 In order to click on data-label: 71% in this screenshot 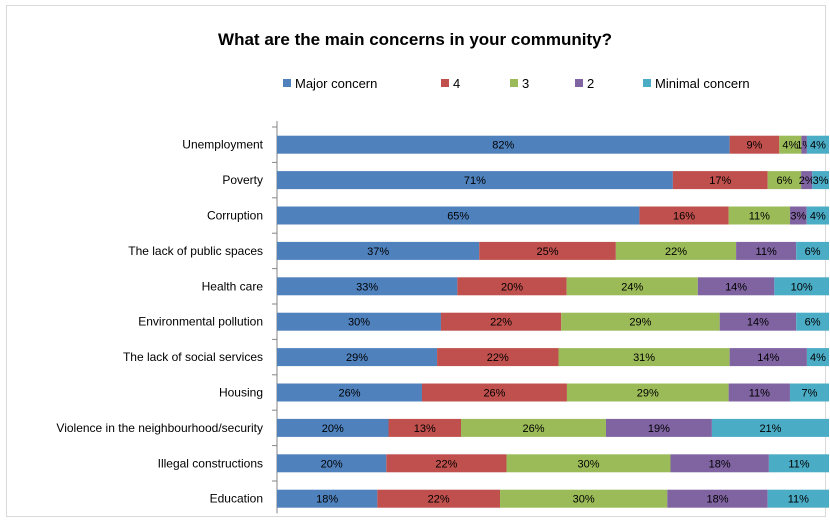, I will do `click(475, 181)`.